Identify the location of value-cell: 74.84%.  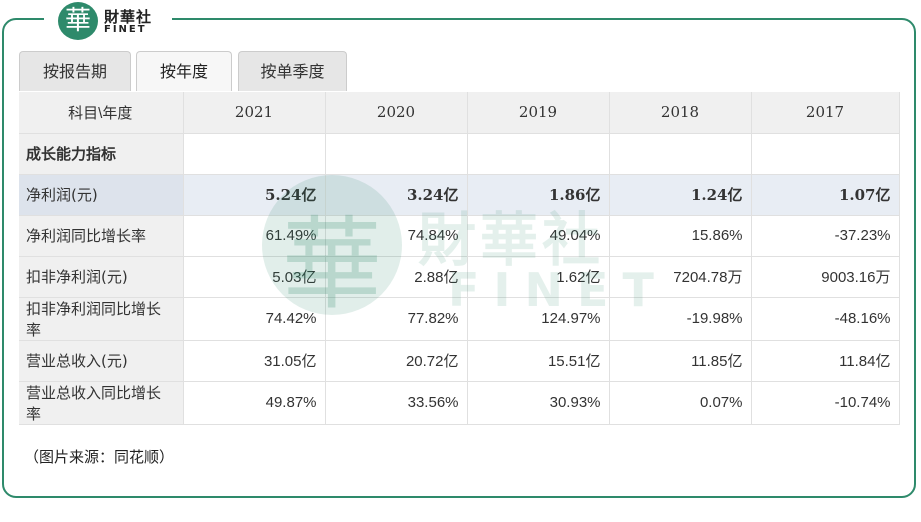
(396, 236).